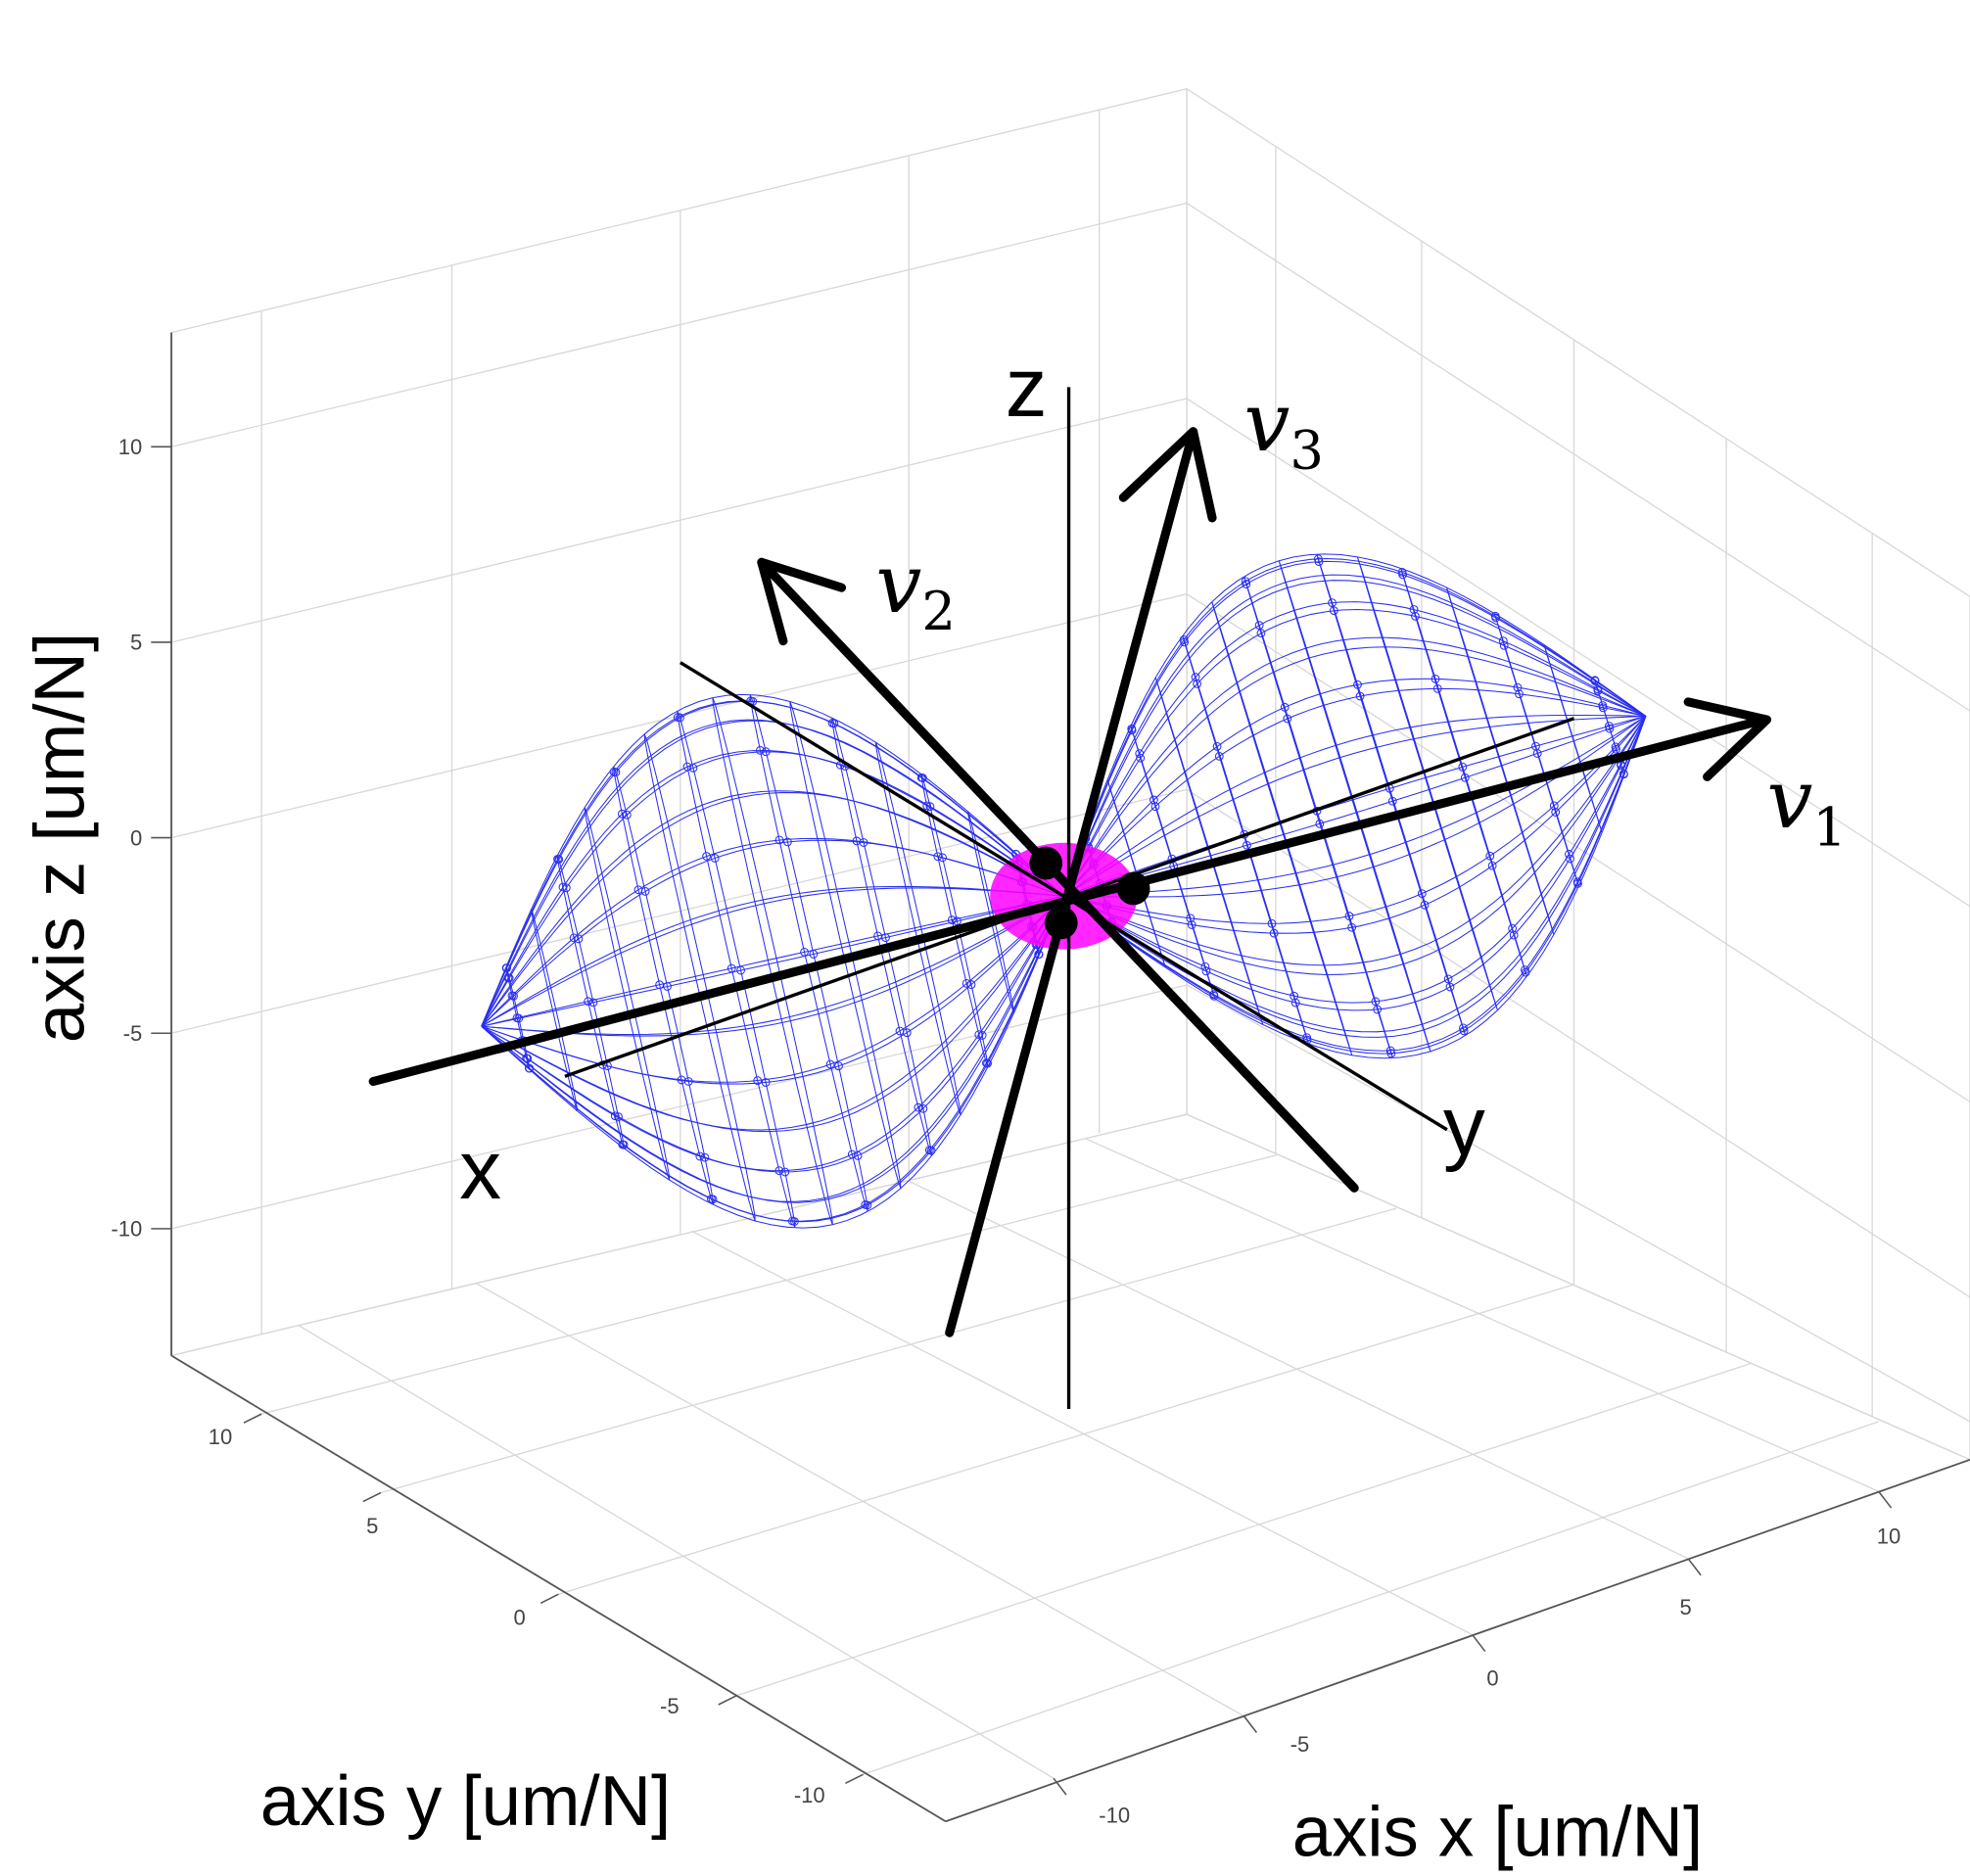  Describe the element at coordinates (1300, 1744) in the screenshot. I see `x-tick-label: -5` at that location.